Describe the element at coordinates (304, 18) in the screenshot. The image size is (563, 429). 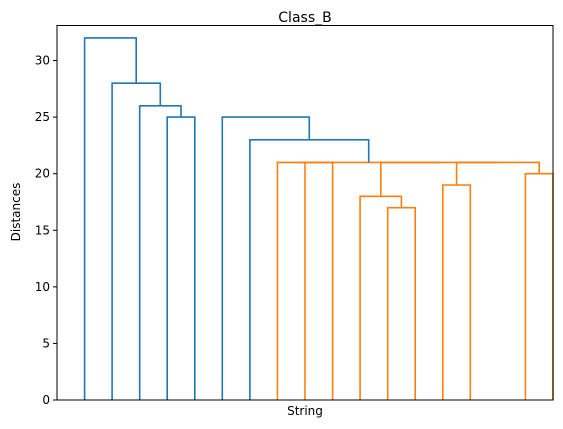
I see `chart-title: Class_B` at that location.